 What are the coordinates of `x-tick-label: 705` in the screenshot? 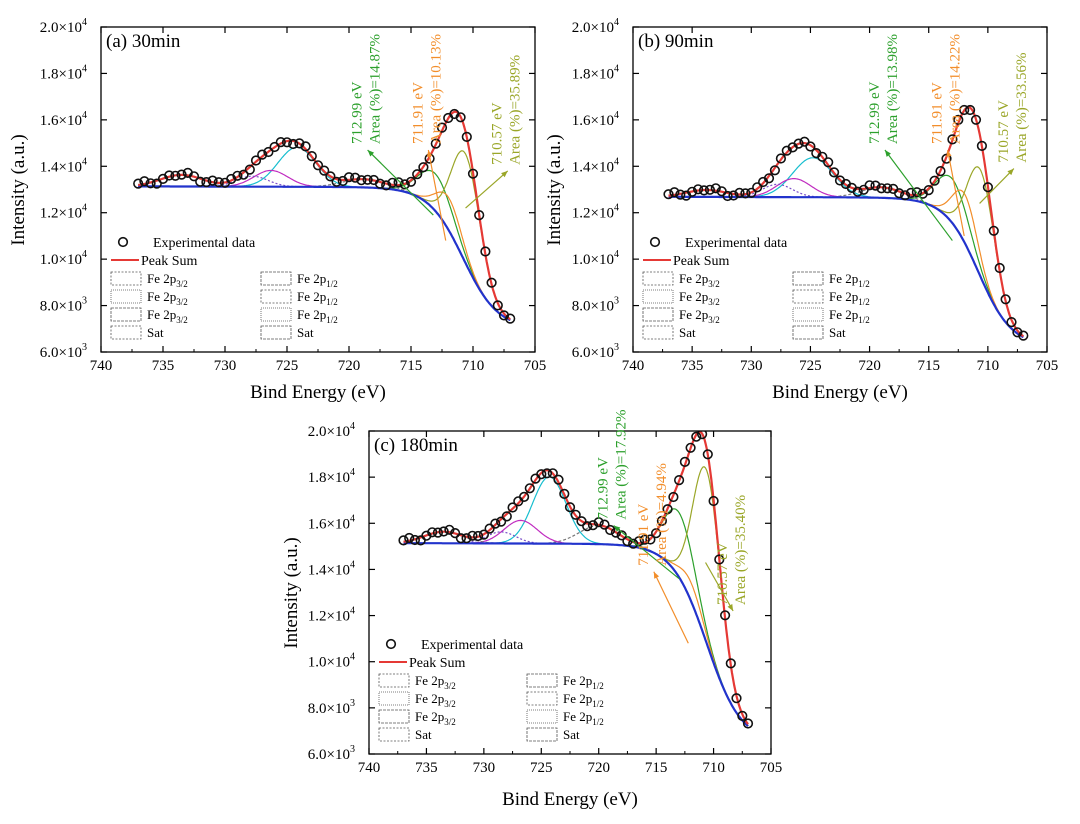 It's located at (771, 768).